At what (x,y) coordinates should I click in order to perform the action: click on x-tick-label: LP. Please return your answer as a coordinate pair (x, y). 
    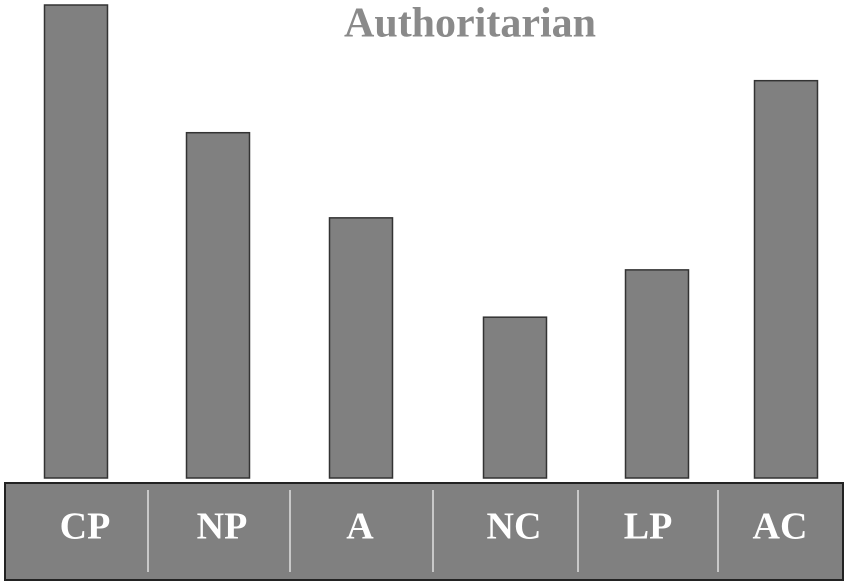
    Looking at the image, I should click on (648, 527).